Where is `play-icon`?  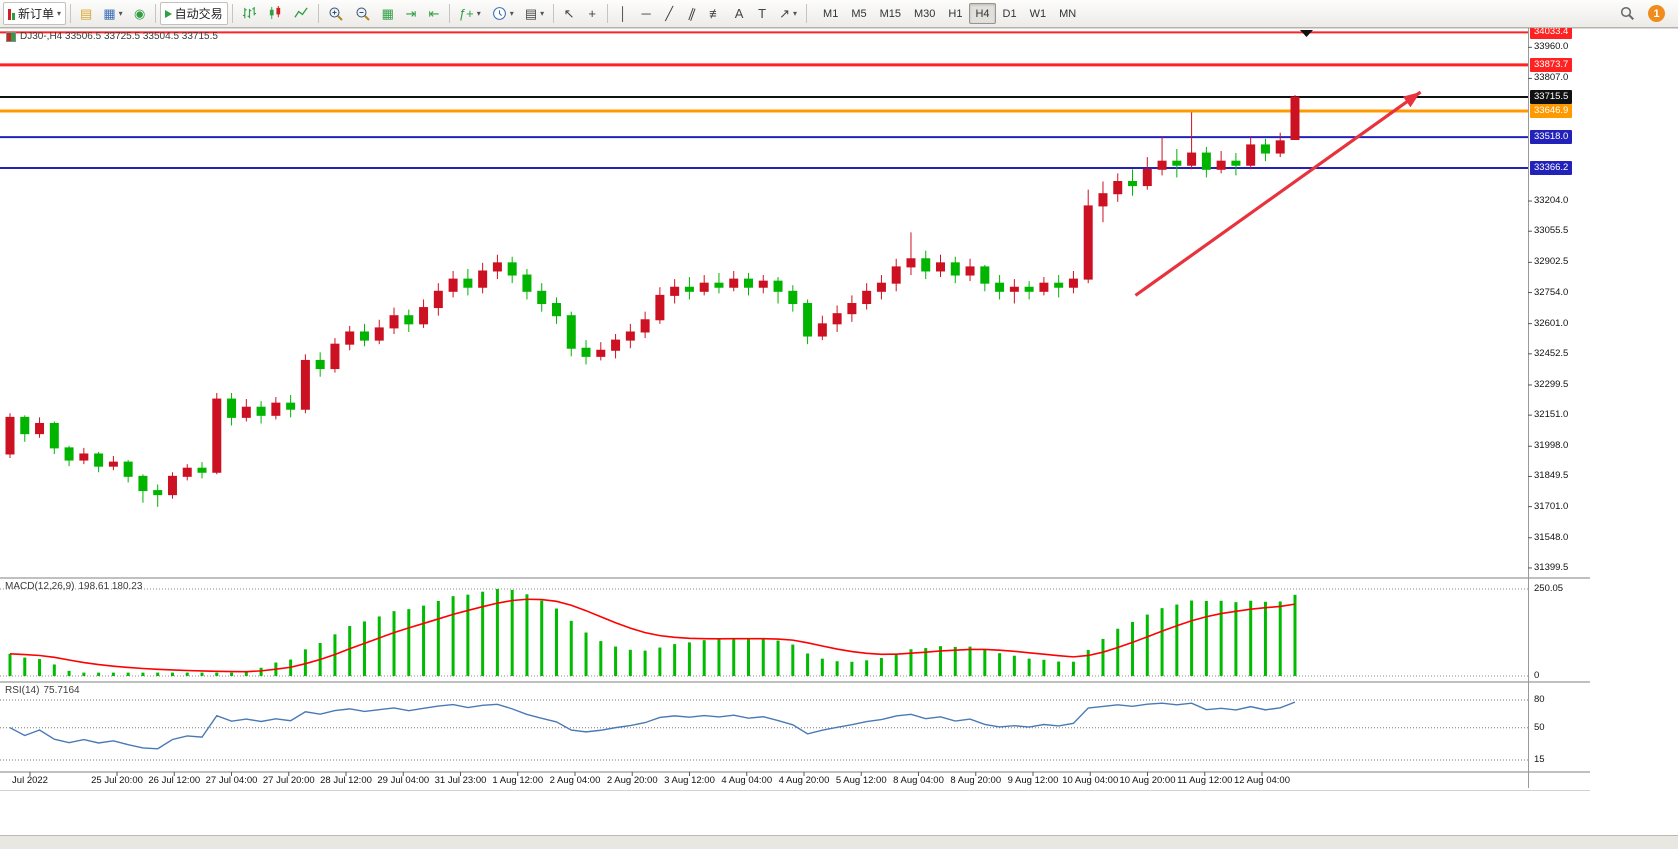
play-icon is located at coordinates (168, 13).